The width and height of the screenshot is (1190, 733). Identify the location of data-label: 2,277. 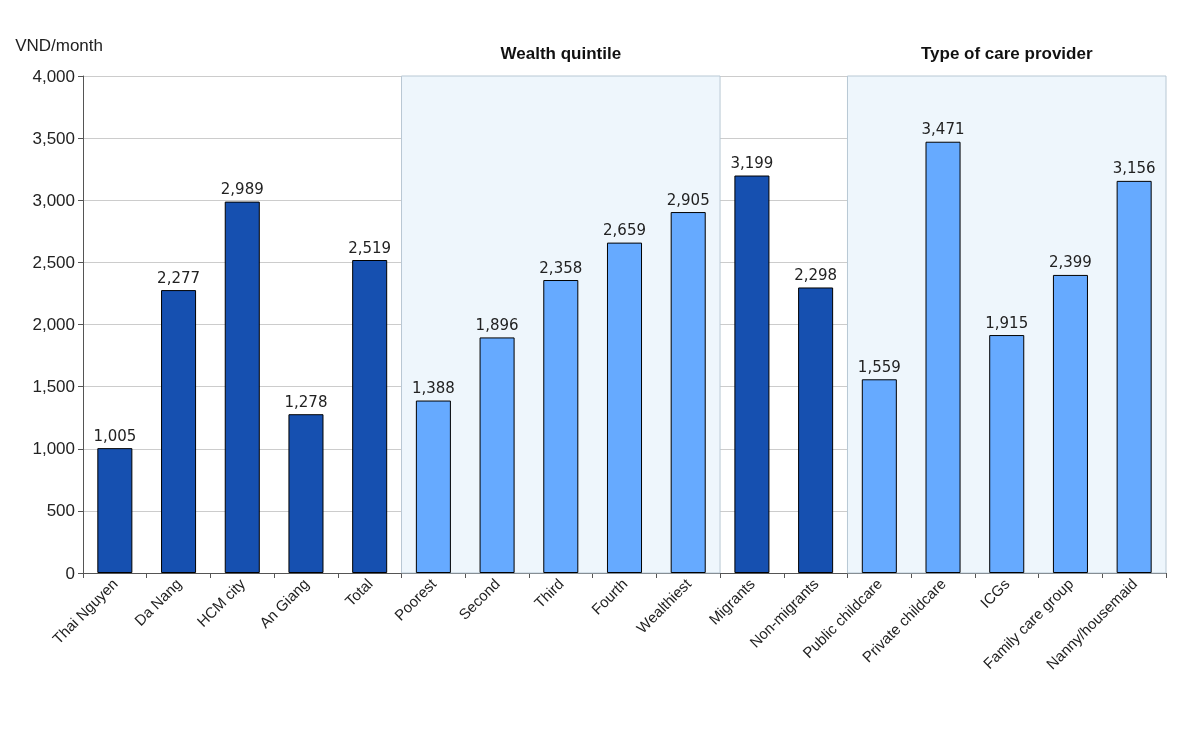
(179, 277).